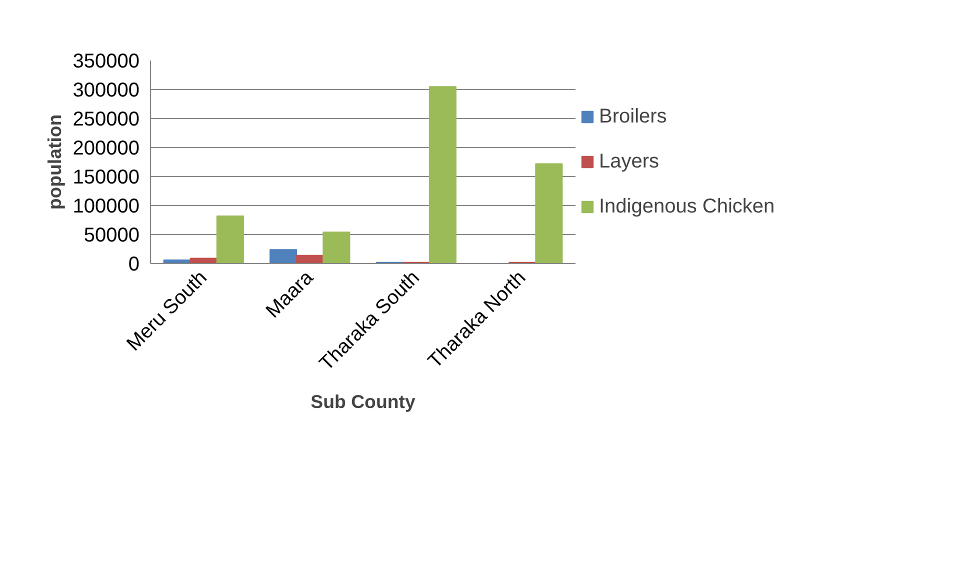  I want to click on y-tick-label: 300000, so click(106, 91).